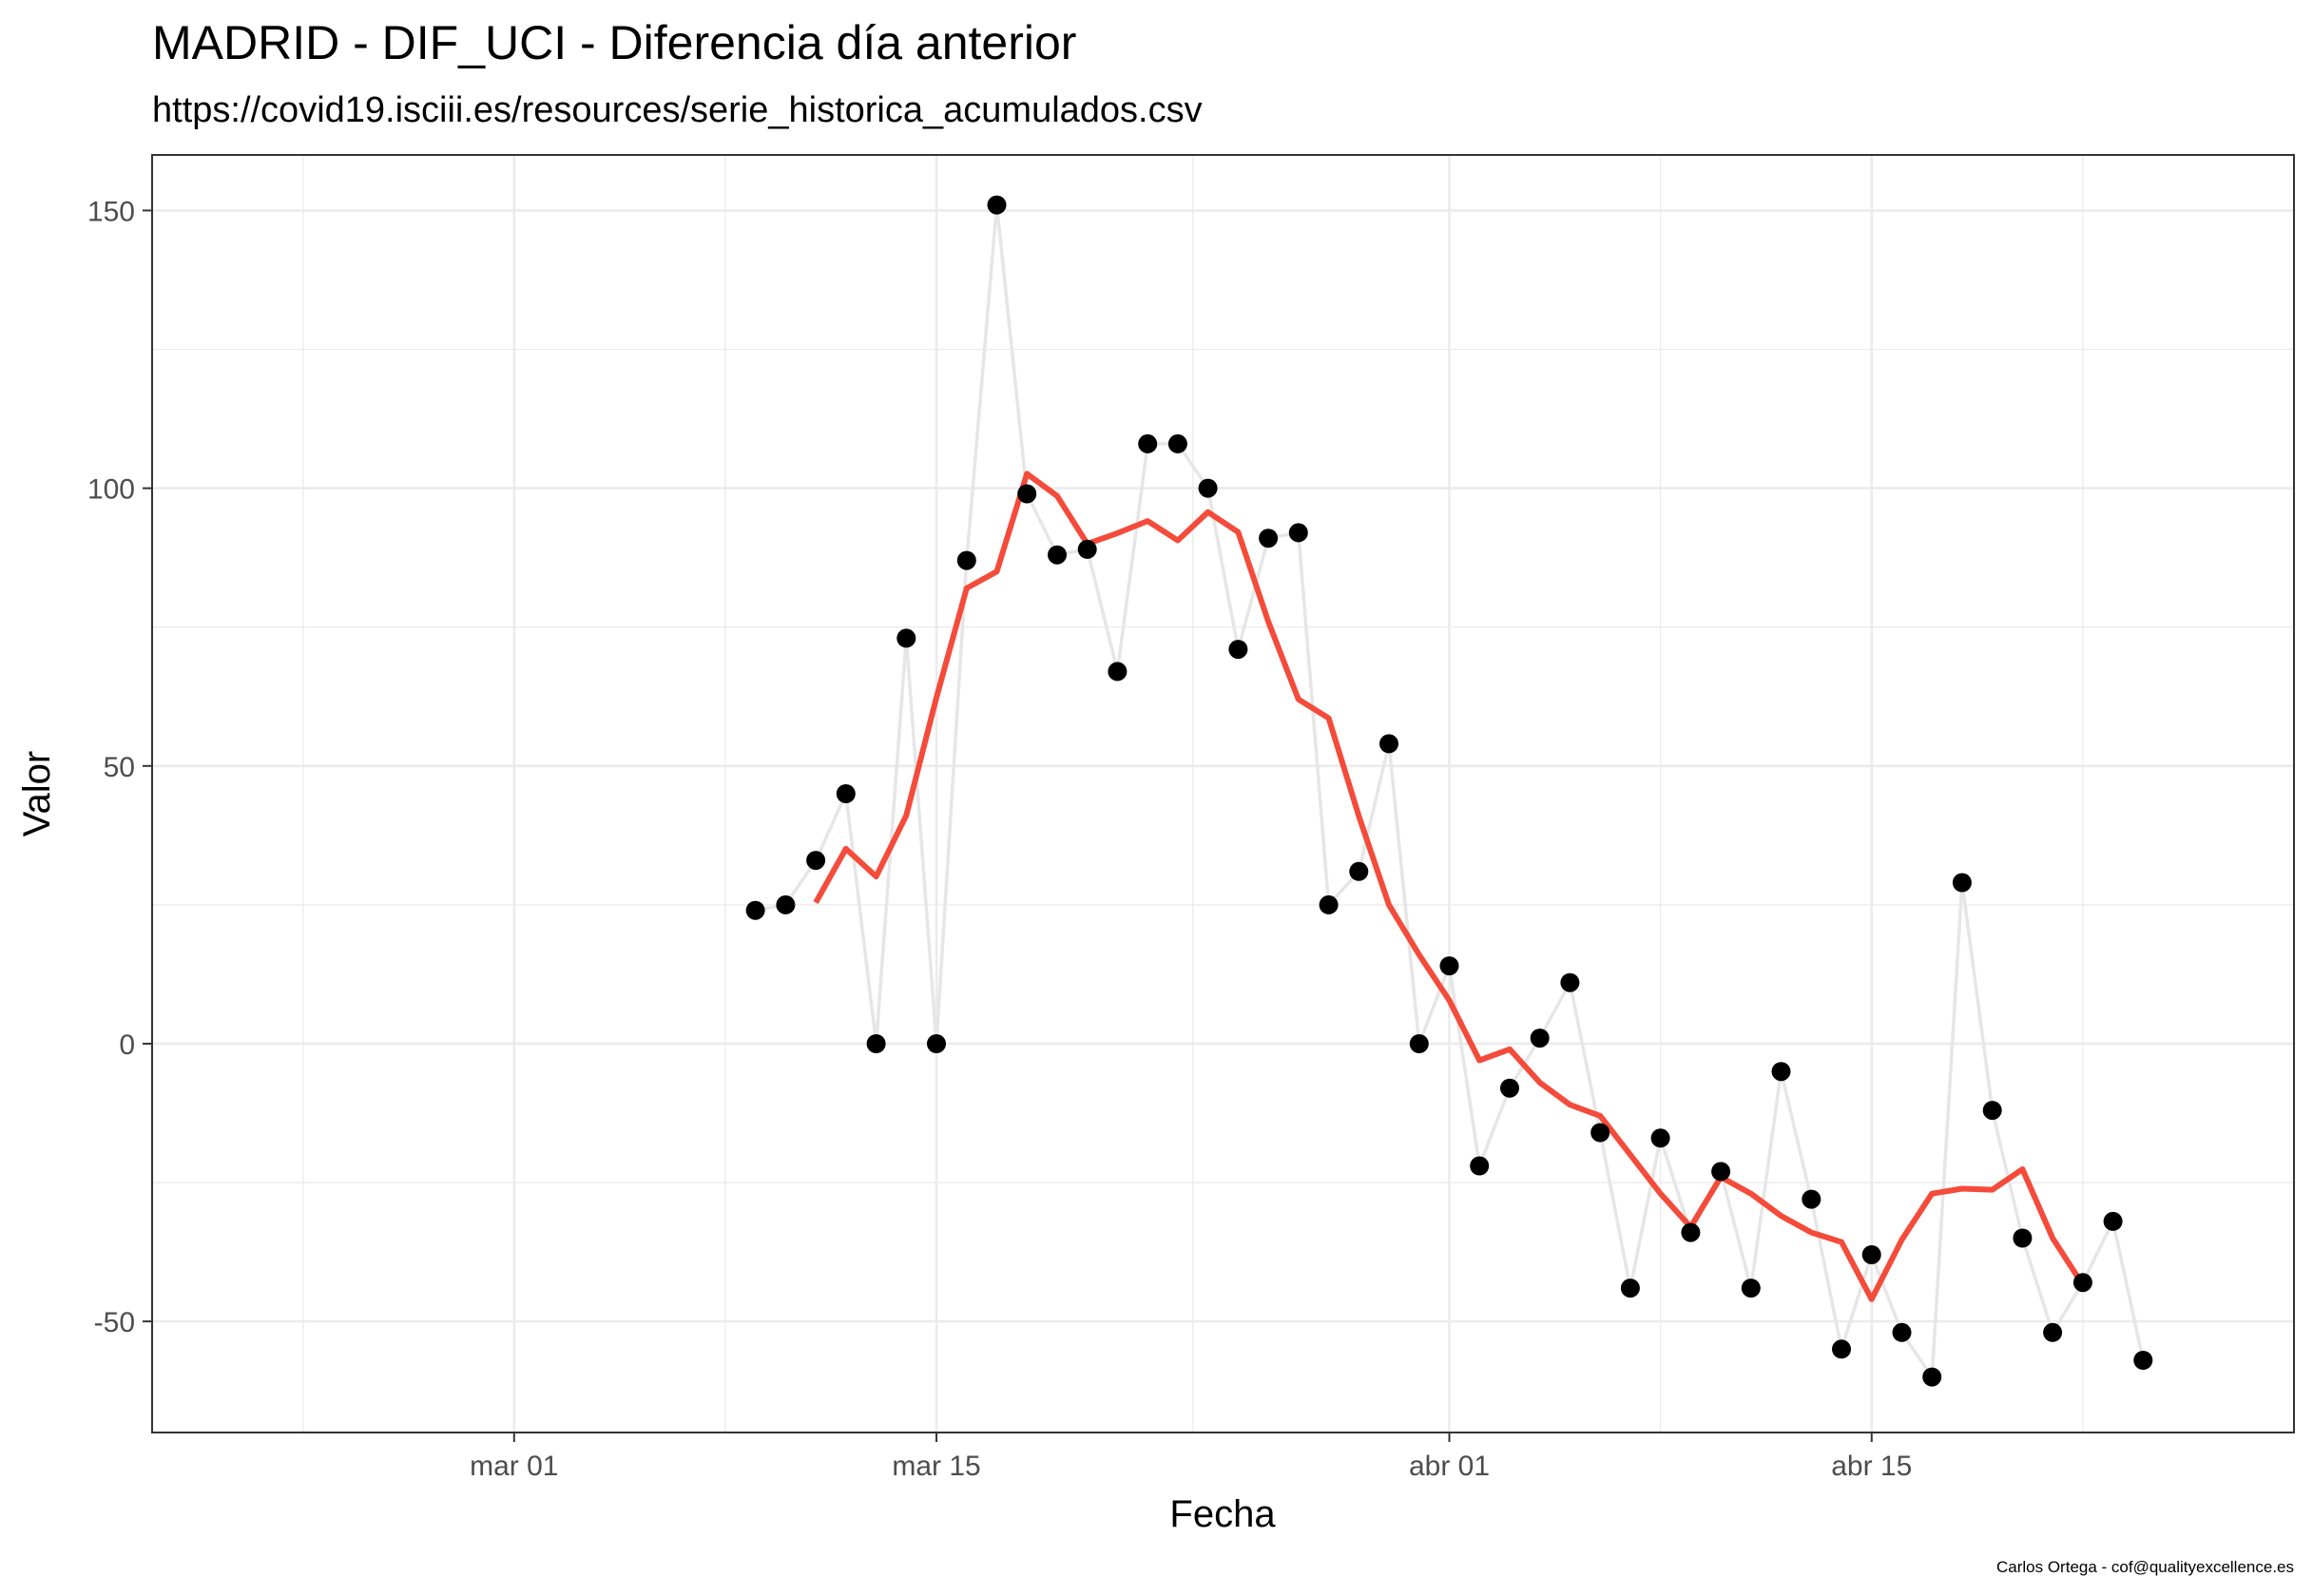 The image size is (2313, 1596). I want to click on chart-caption: Carlos Ortega - cof@qualityexcellence.es, so click(2145, 1567).